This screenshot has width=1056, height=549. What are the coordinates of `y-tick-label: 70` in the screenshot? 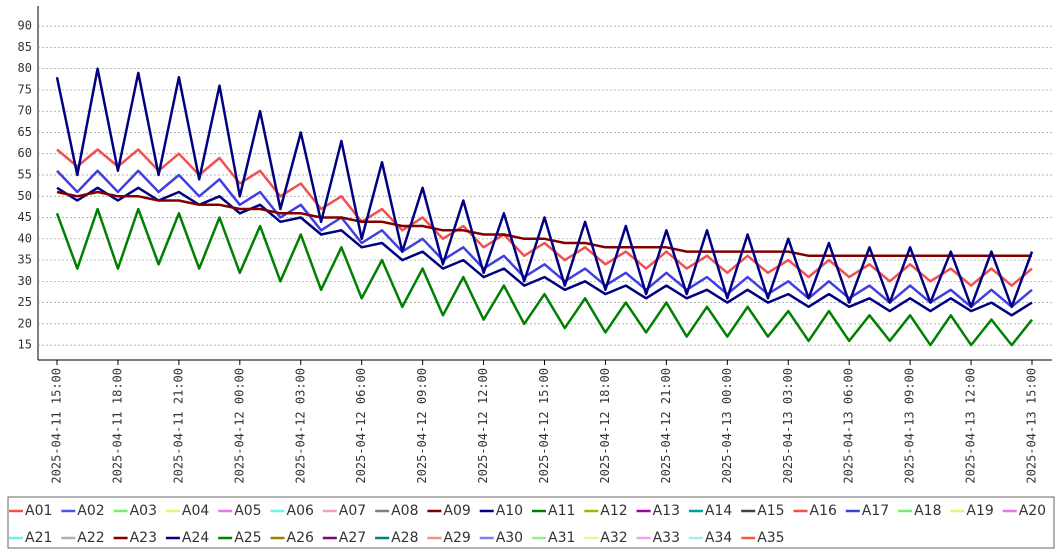 It's located at (25, 111).